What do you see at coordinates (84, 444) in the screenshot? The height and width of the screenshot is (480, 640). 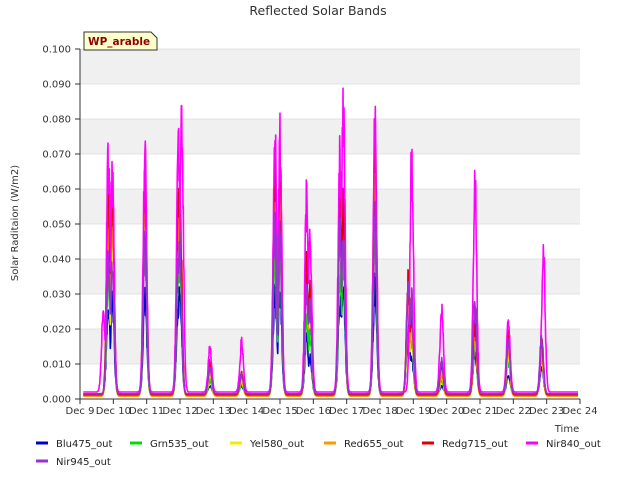 I see `legend-label: Blu475_out` at bounding box center [84, 444].